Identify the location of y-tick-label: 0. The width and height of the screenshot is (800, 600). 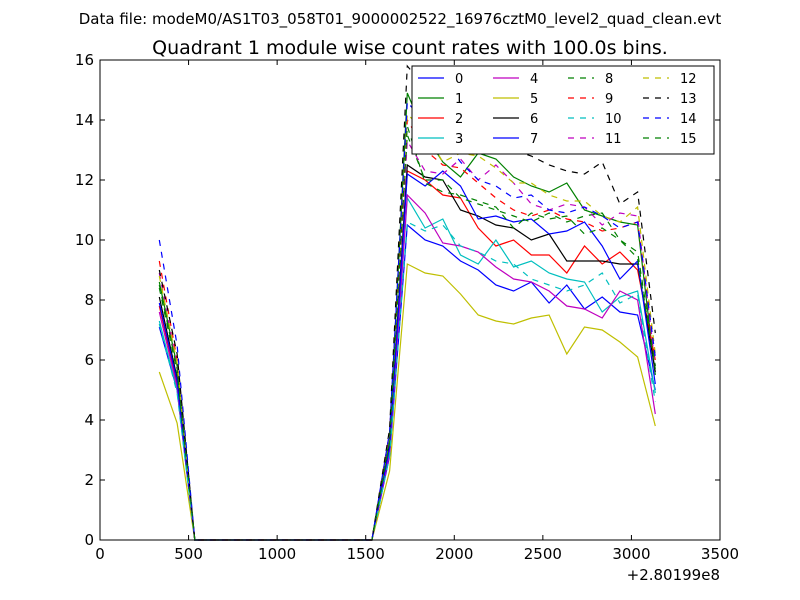
(89, 540).